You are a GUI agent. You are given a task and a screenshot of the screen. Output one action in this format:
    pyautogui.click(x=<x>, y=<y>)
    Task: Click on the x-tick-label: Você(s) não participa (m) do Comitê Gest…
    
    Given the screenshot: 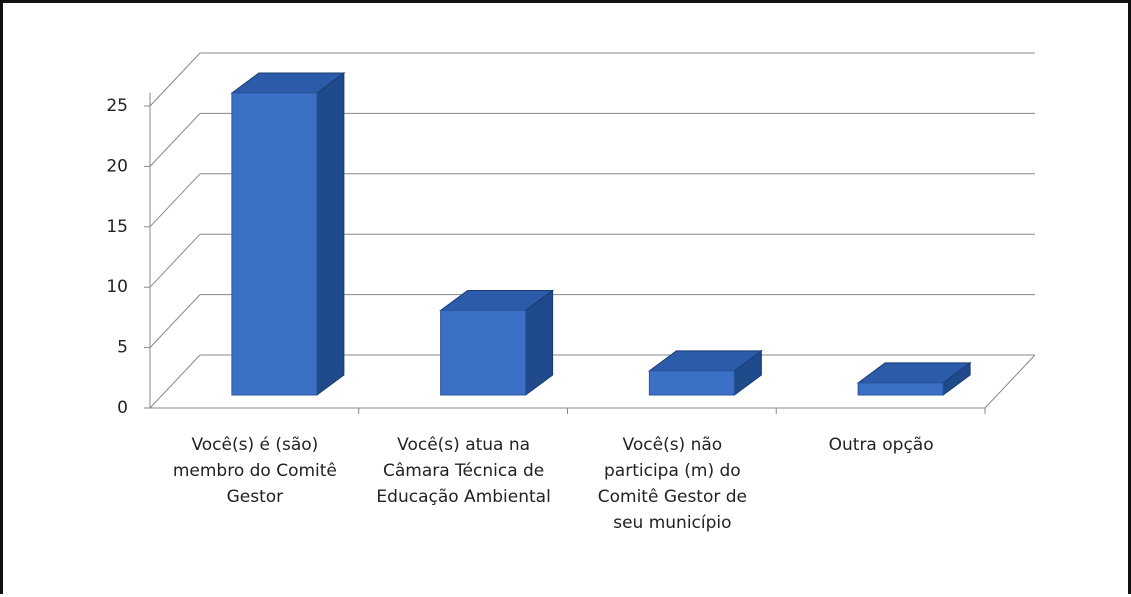 What is the action you would take?
    pyautogui.click(x=672, y=484)
    